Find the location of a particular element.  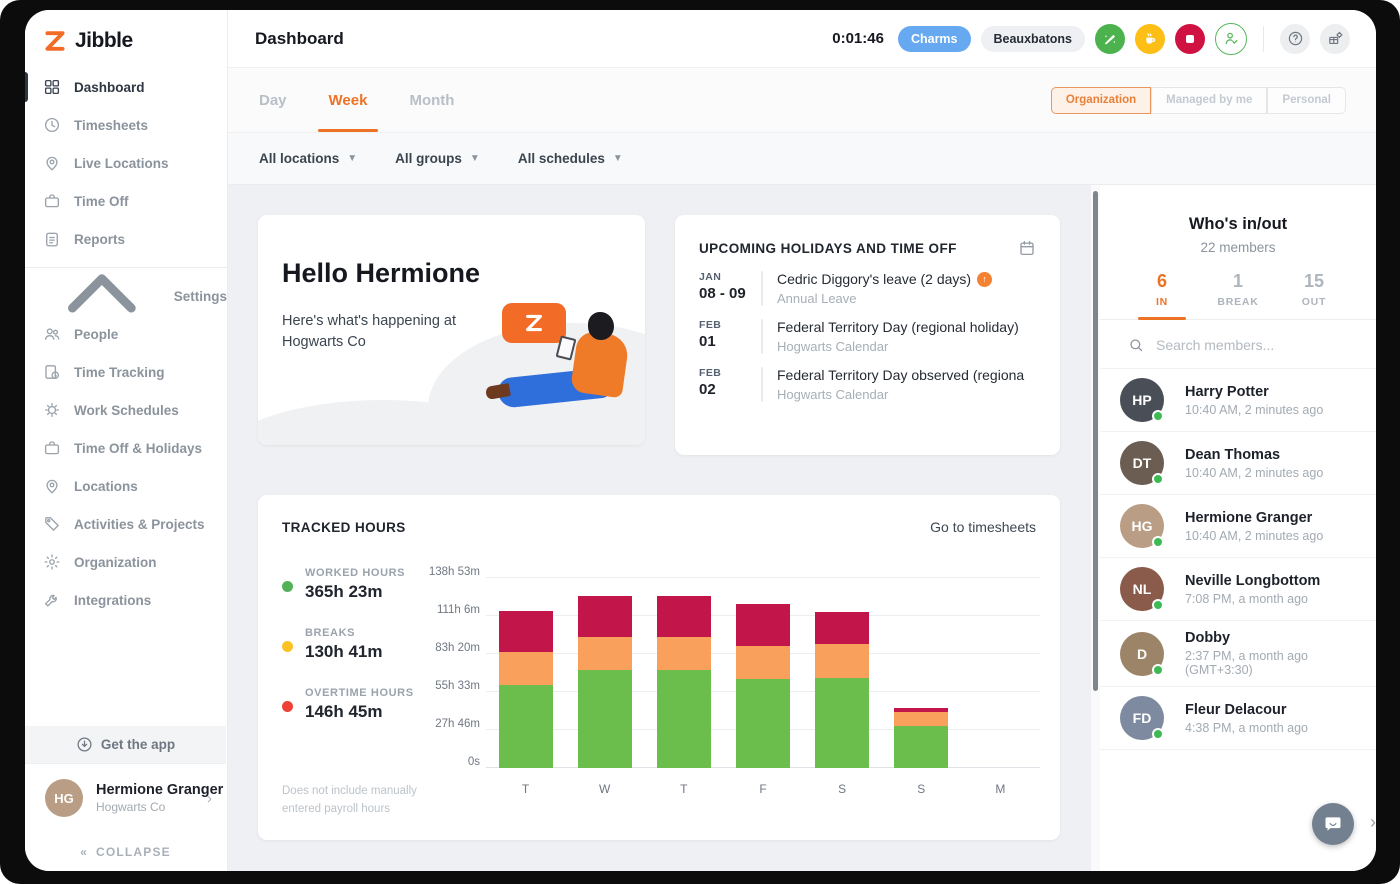

page-title: Dashboard is located at coordinates (299, 38).